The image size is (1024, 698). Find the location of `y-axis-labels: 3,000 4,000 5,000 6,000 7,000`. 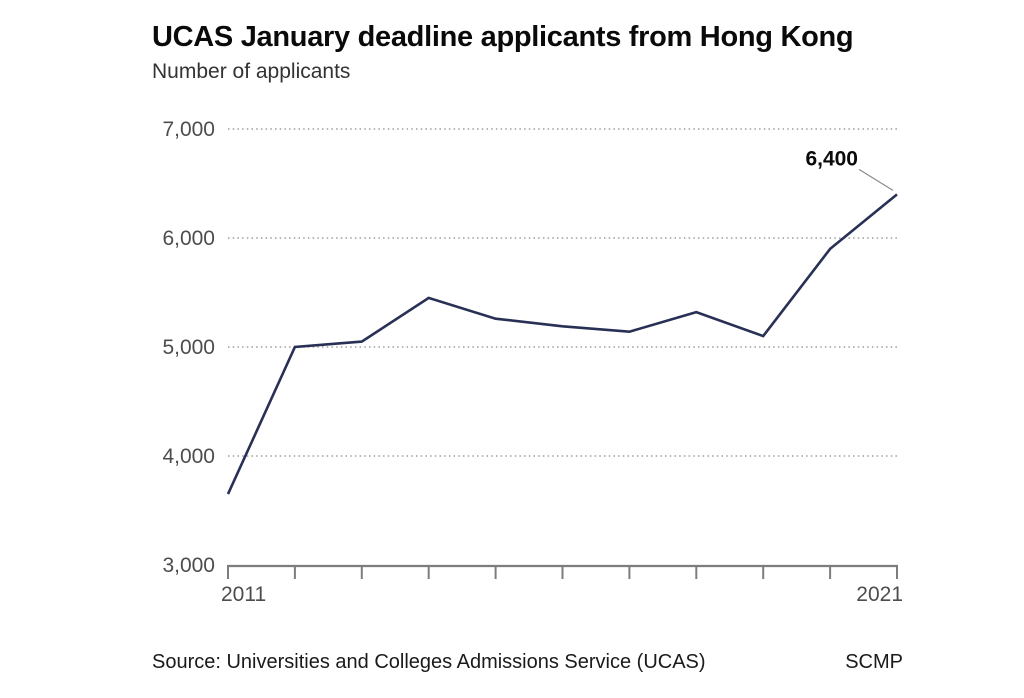

y-axis-labels: 3,000 4,000 5,000 6,000 7,000 is located at coordinates (188, 347).